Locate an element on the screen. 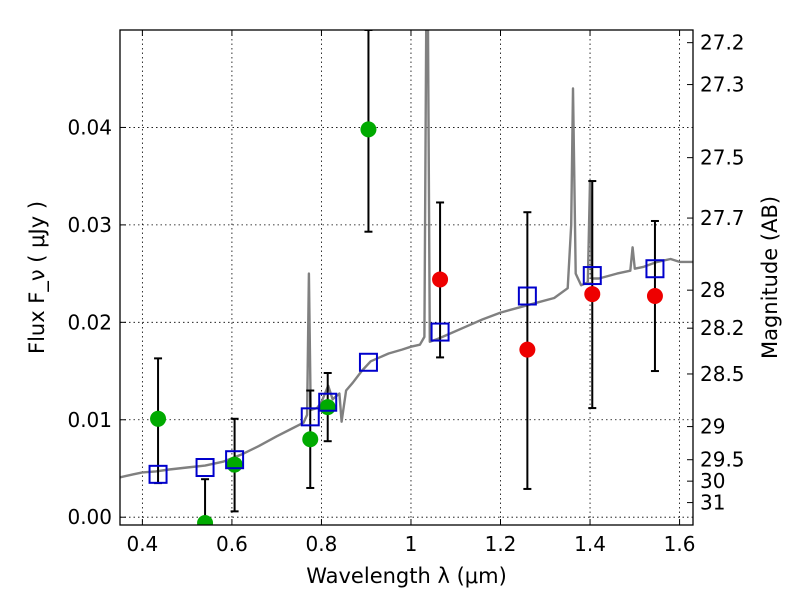  x-tick-label: 1.6 is located at coordinates (680, 544).